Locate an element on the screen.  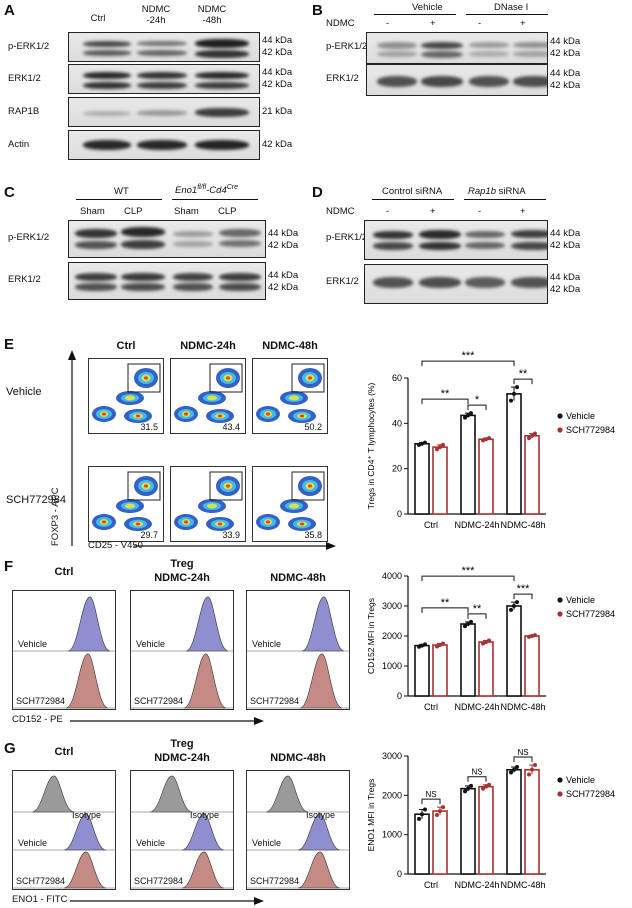
kda-marker: 44 kDa 42 kDa is located at coordinates (565, 283).